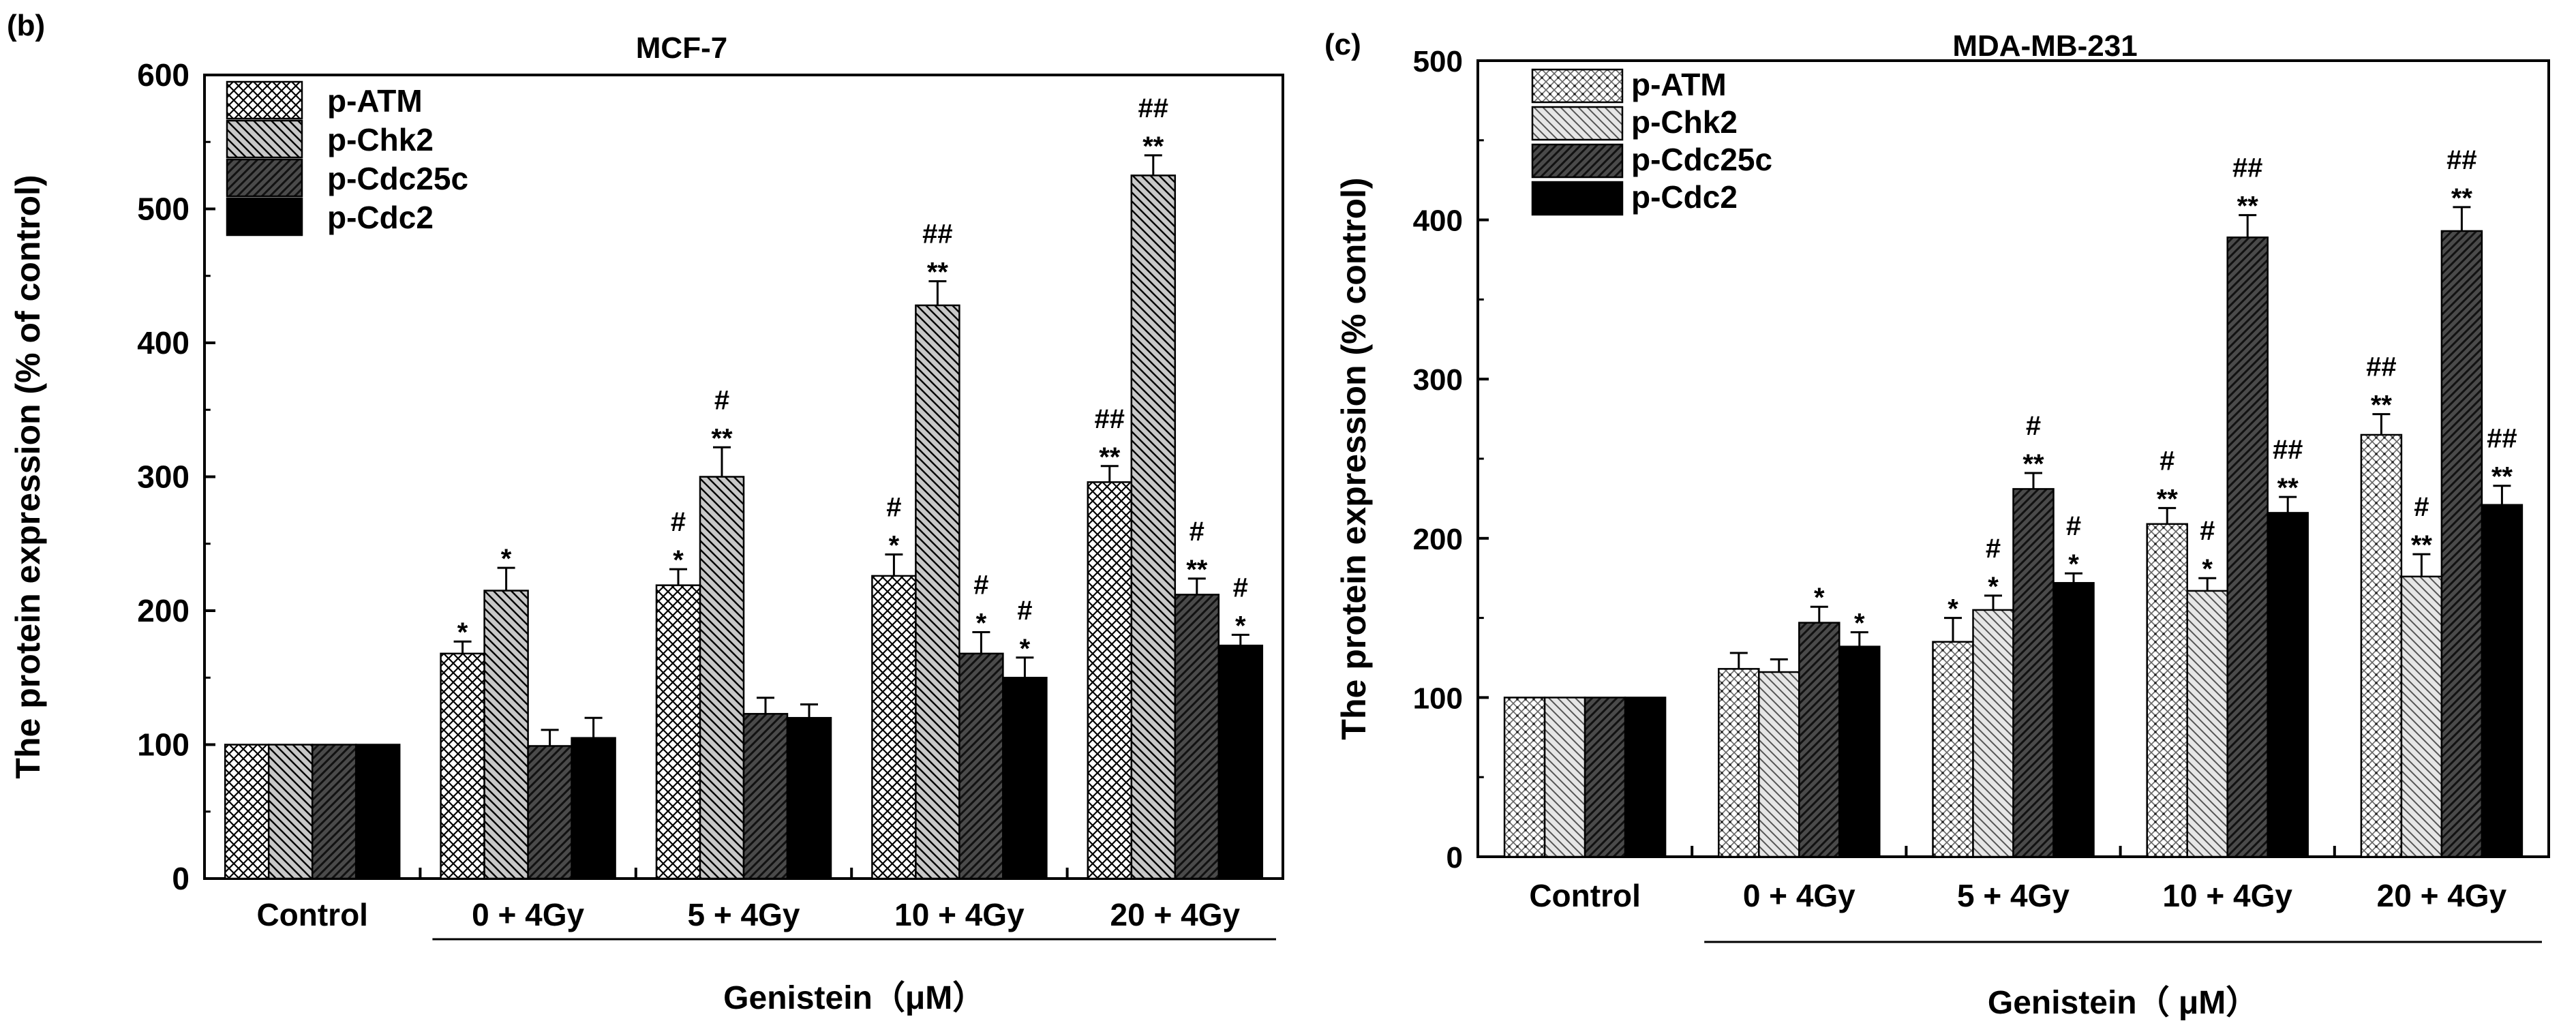 The image size is (2576, 1036). What do you see at coordinates (1701, 159) in the screenshot?
I see `legend-label: p-Cdc25c` at bounding box center [1701, 159].